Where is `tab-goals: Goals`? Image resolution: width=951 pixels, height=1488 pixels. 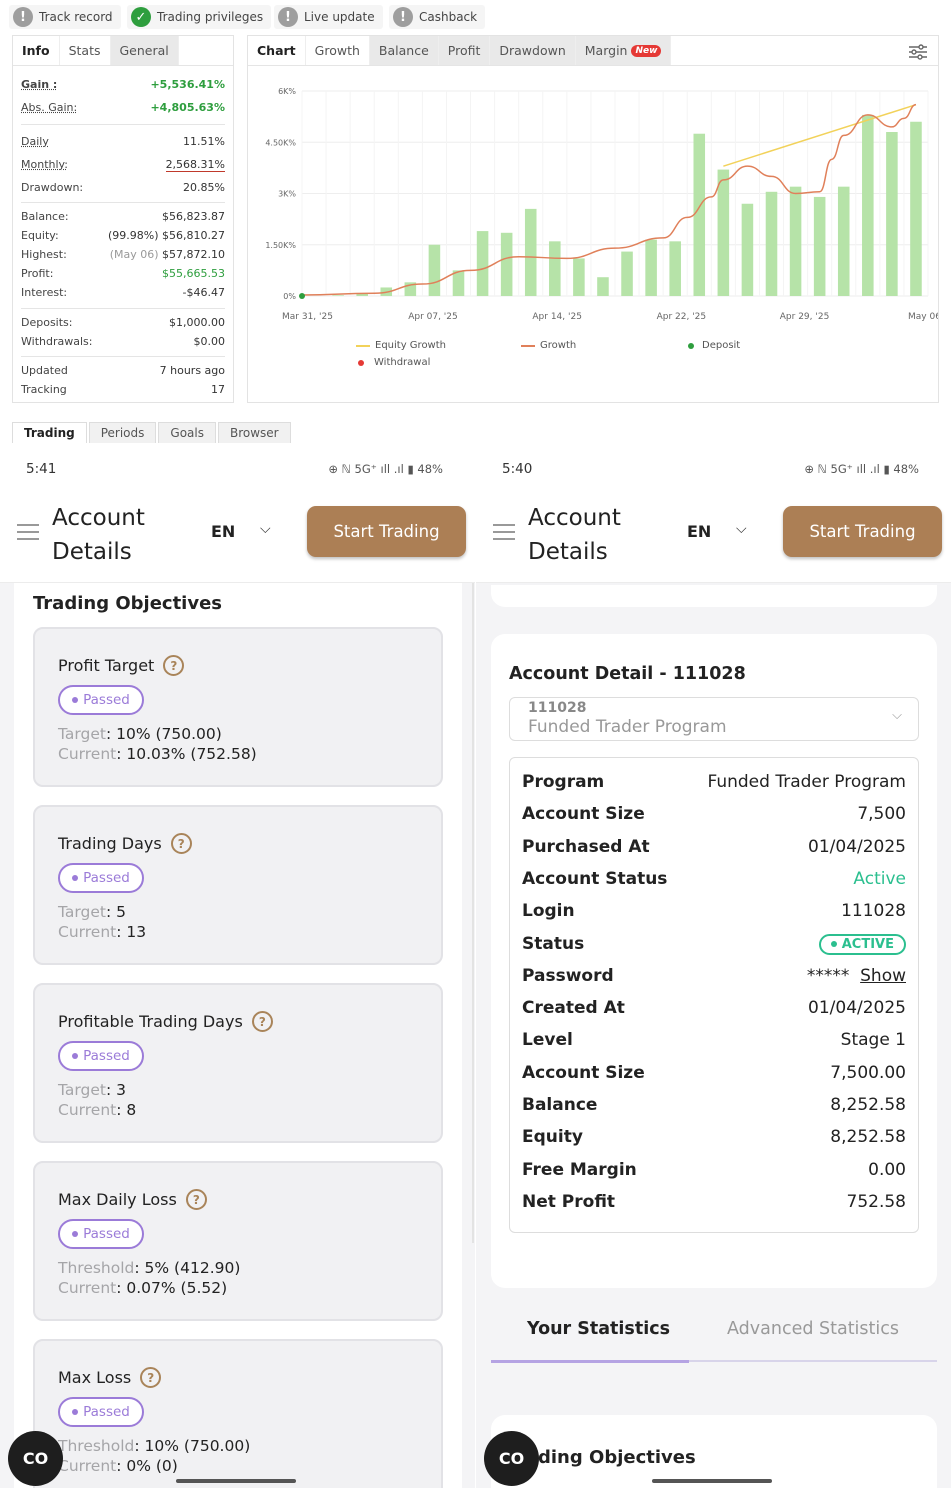
tab-goals: Goals is located at coordinates (187, 432).